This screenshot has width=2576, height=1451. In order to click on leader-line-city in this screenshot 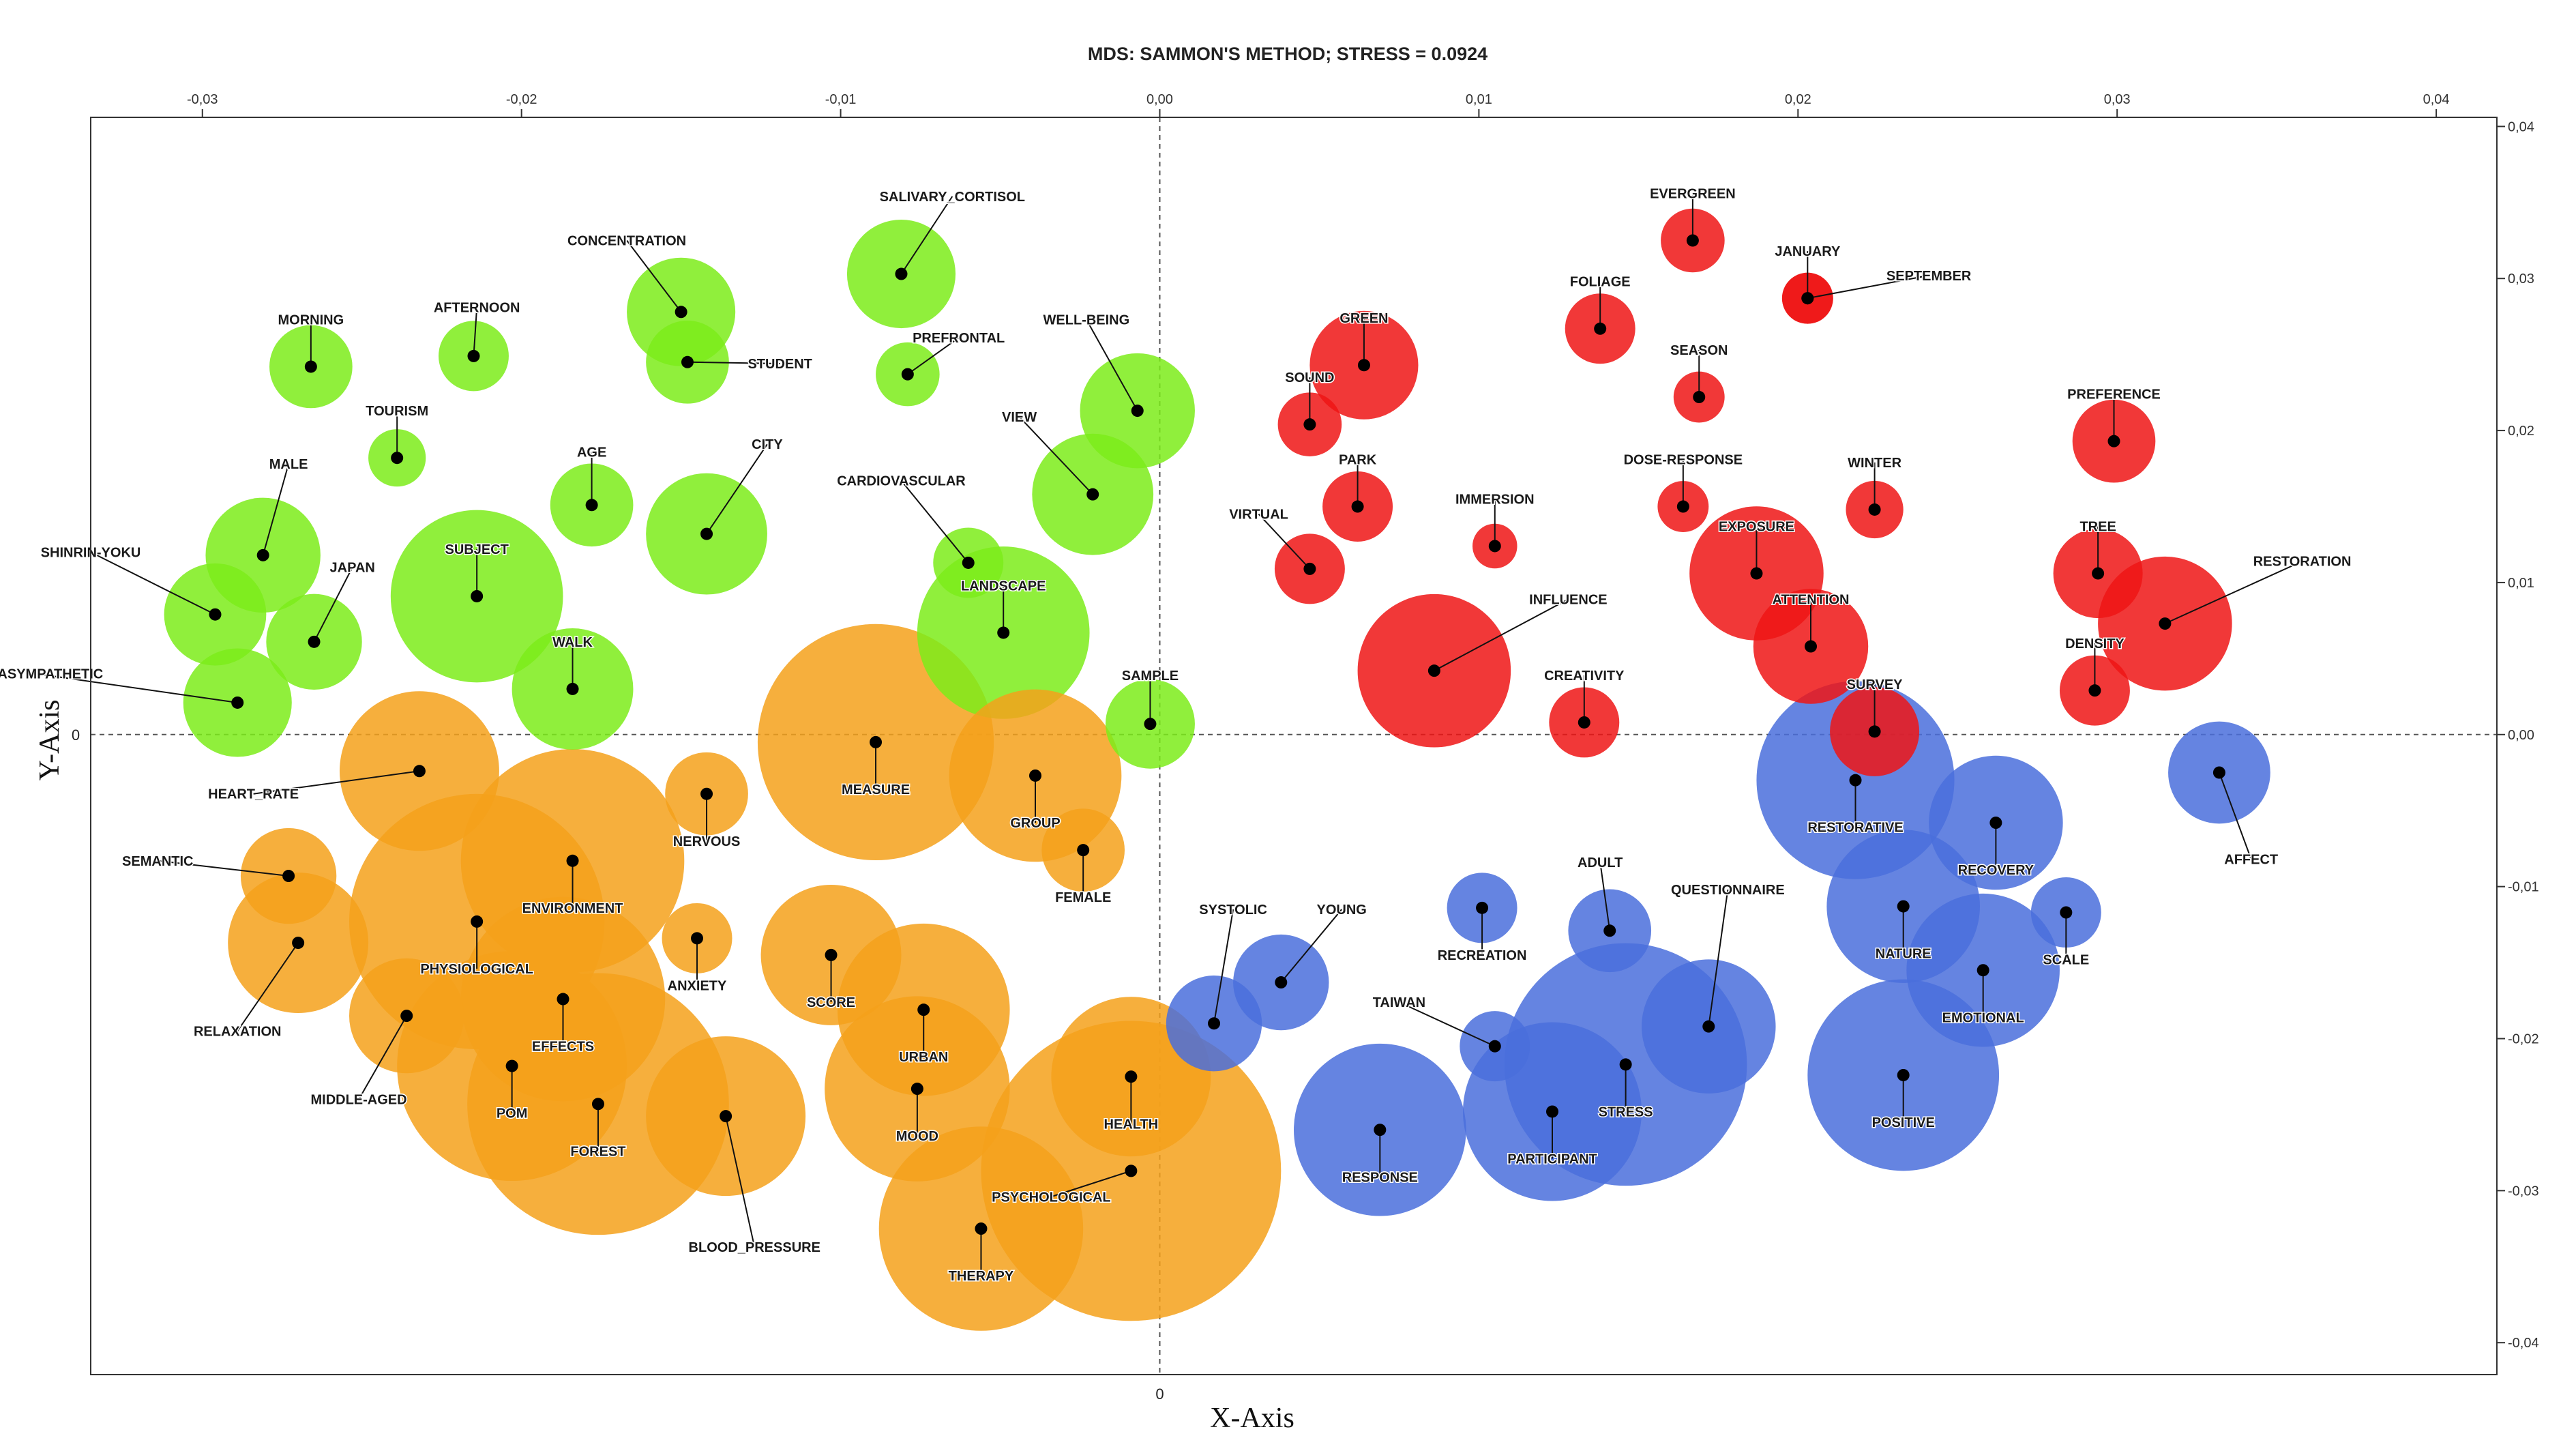, I will do `click(737, 489)`.